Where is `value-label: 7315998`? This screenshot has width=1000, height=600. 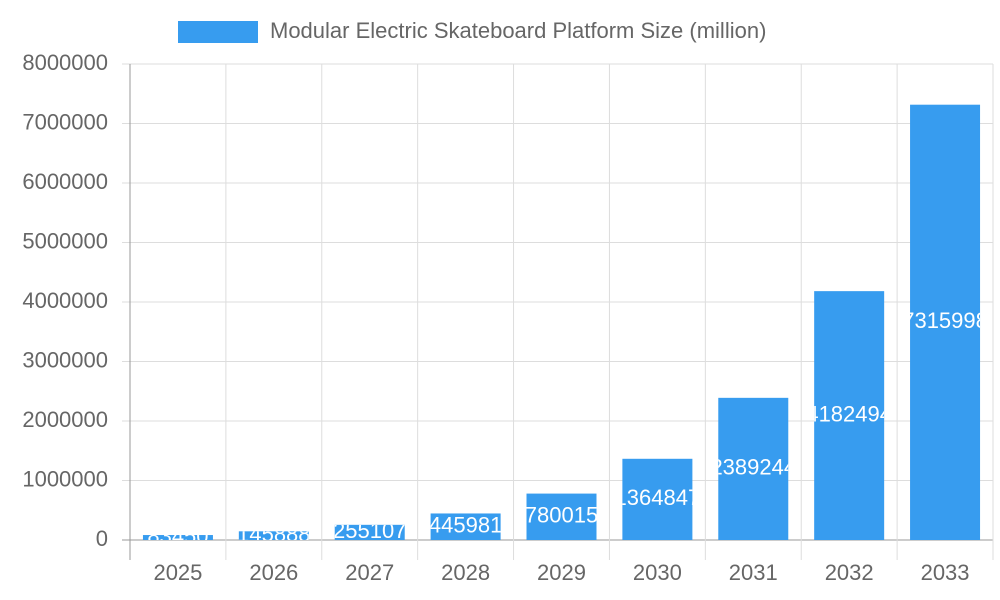 value-label: 7315998 is located at coordinates (945, 320).